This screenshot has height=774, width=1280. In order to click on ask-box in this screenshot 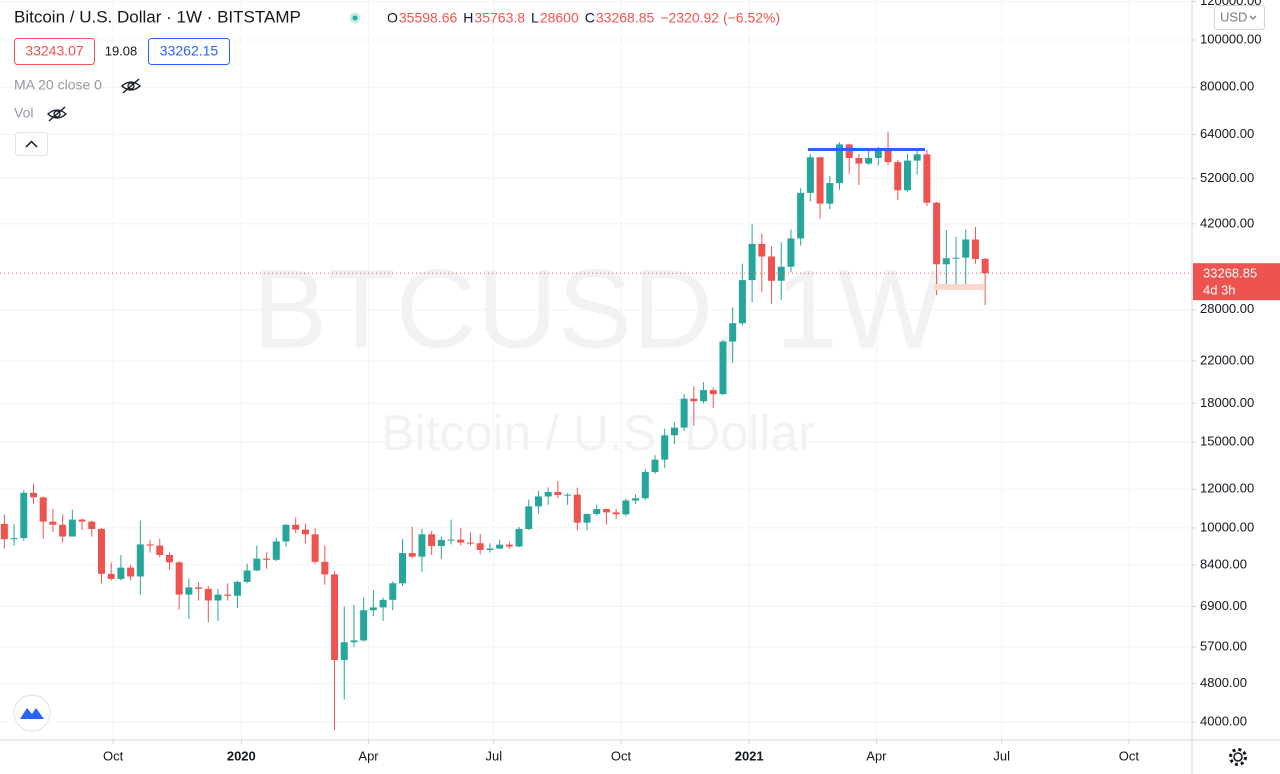, I will do `click(189, 51)`.